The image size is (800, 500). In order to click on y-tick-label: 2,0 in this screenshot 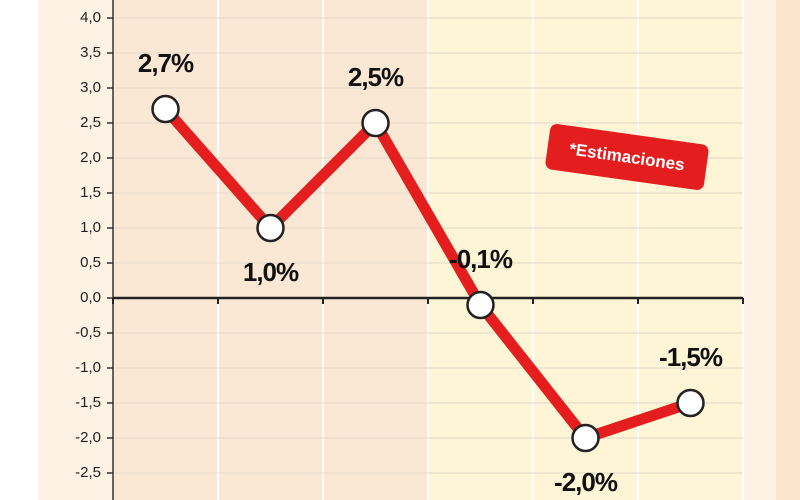, I will do `click(90, 157)`.